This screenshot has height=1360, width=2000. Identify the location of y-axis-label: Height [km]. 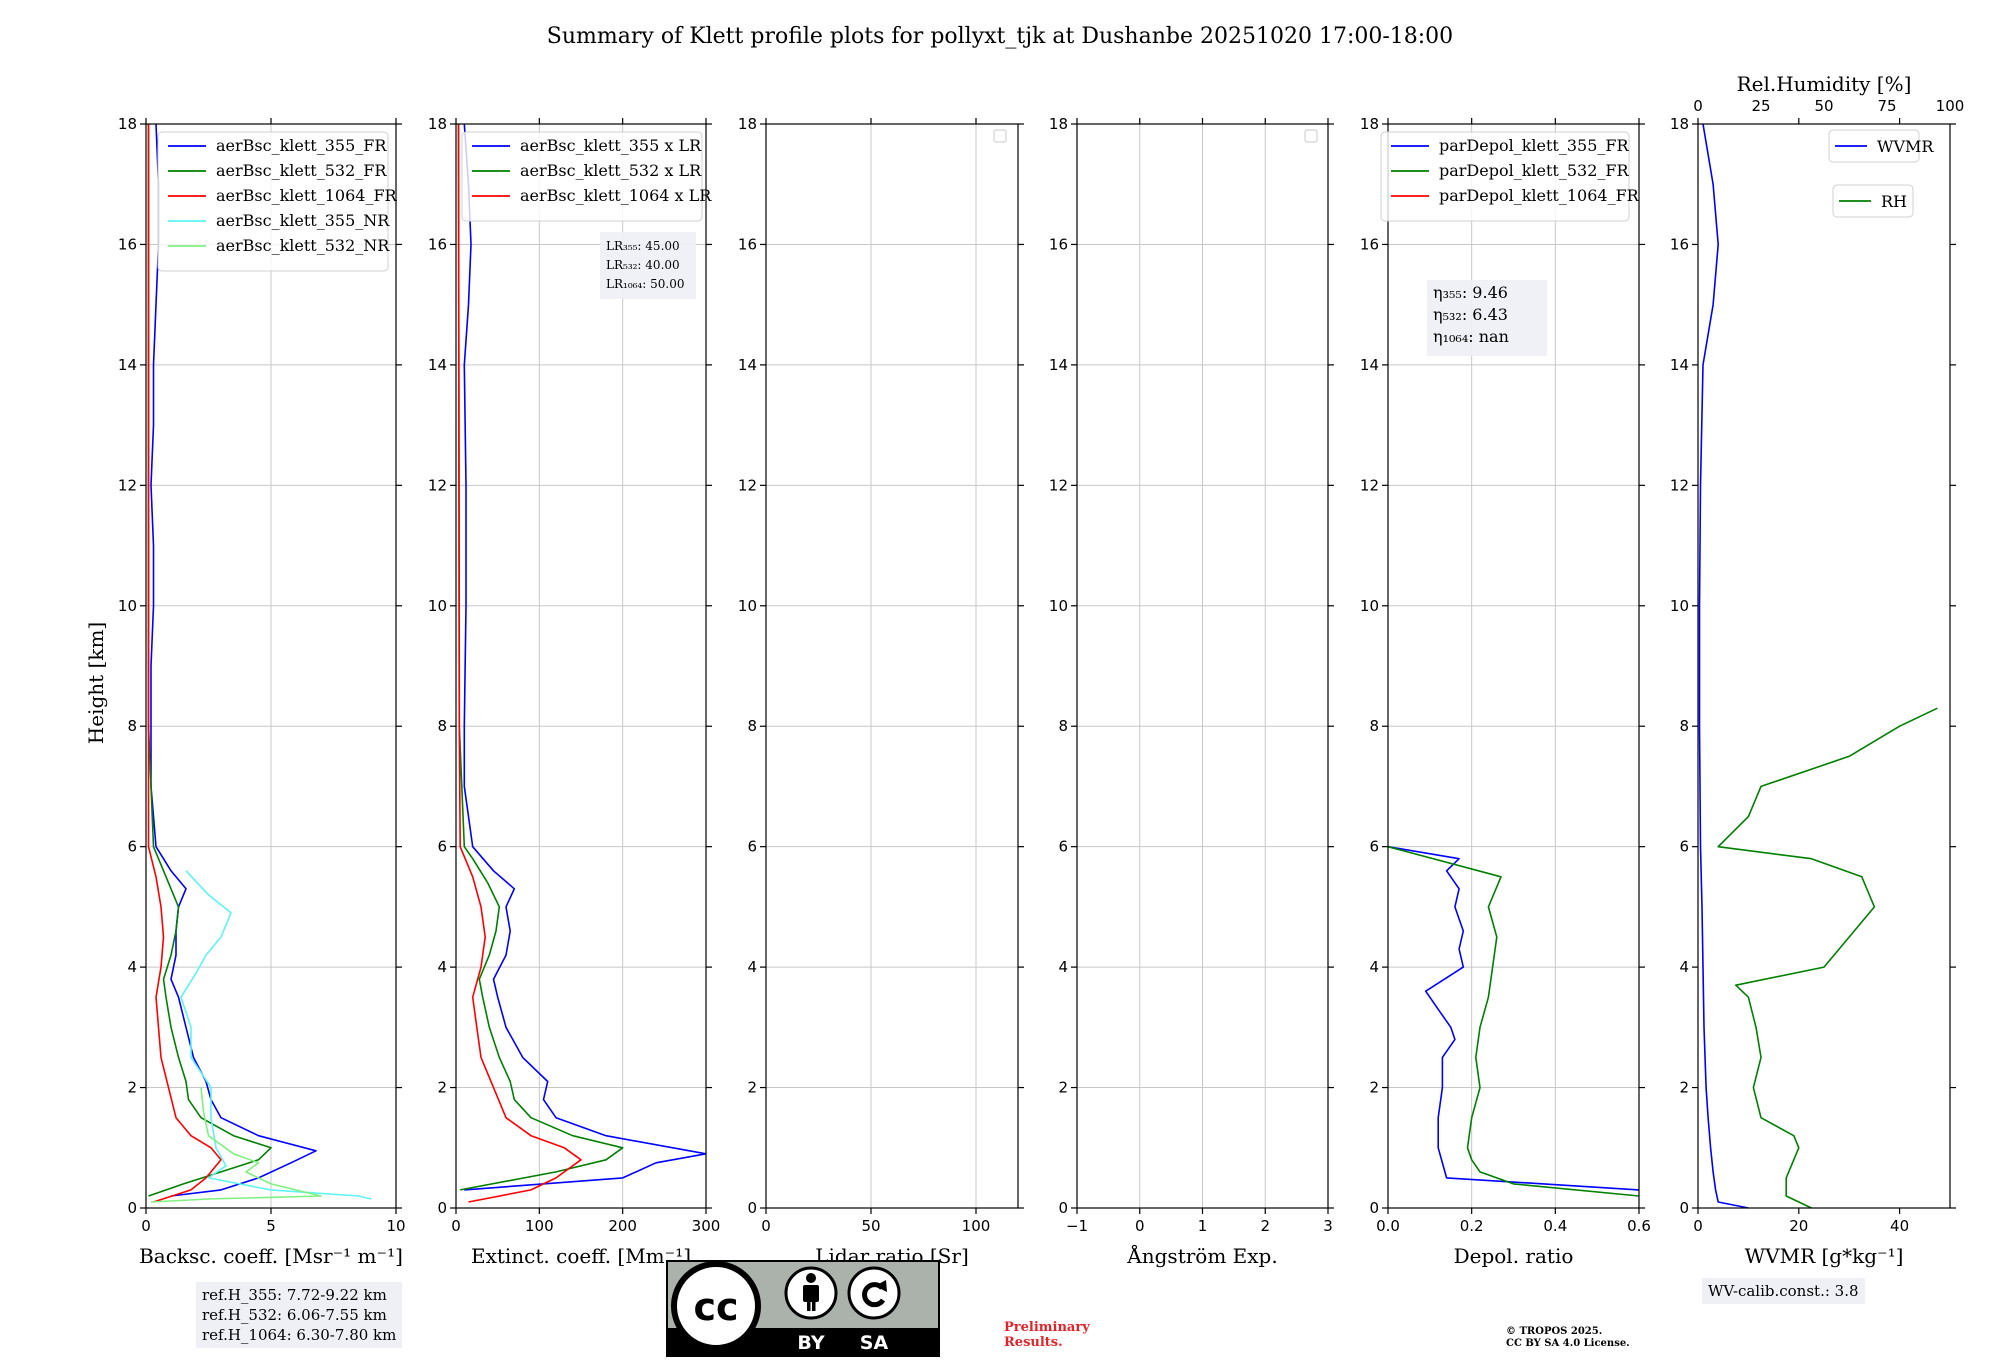
(96, 683).